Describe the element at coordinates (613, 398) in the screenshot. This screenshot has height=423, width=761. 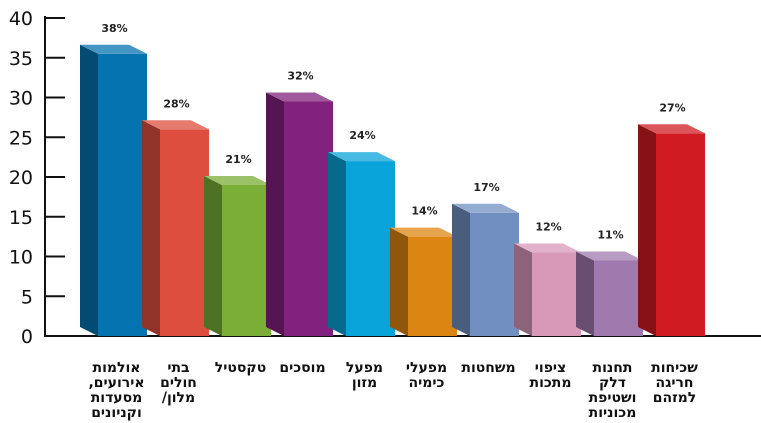
I see `category-label-line: ושטיפת` at that location.